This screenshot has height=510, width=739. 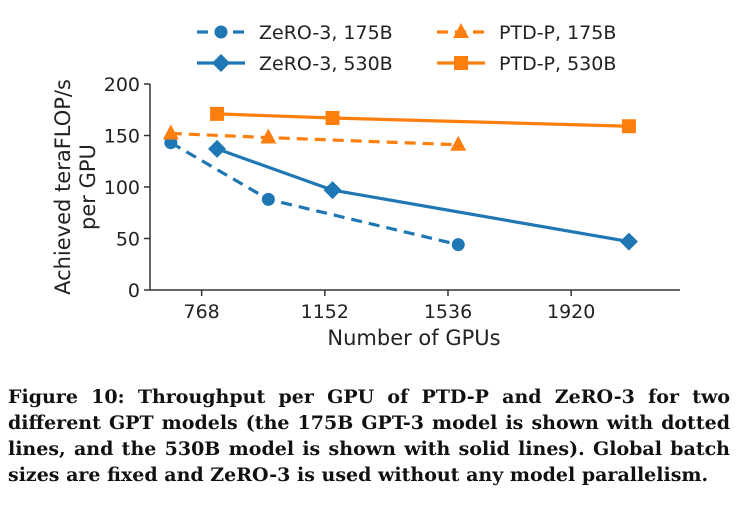 What do you see at coordinates (122, 188) in the screenshot?
I see `y-tick-label: 100` at bounding box center [122, 188].